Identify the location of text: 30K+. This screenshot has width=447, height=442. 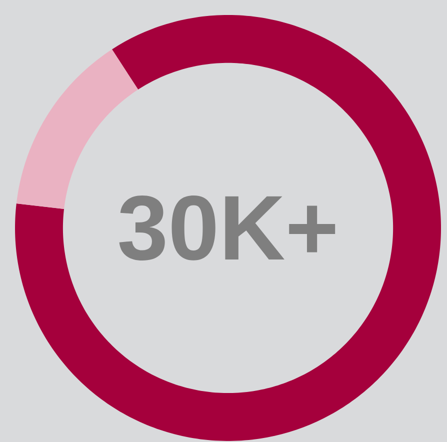
(227, 227).